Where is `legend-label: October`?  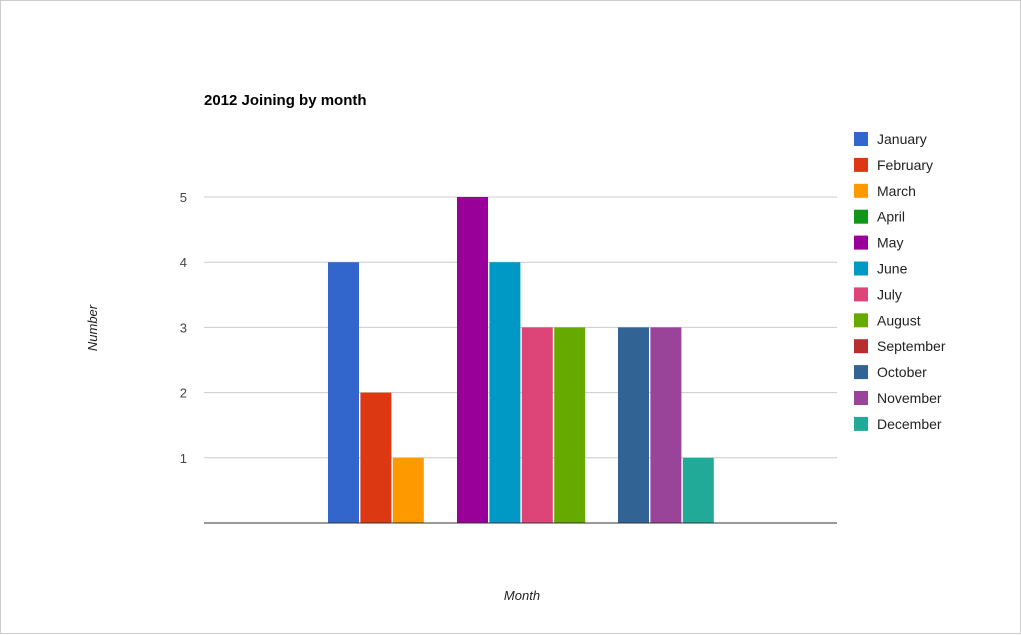 legend-label: October is located at coordinates (902, 372).